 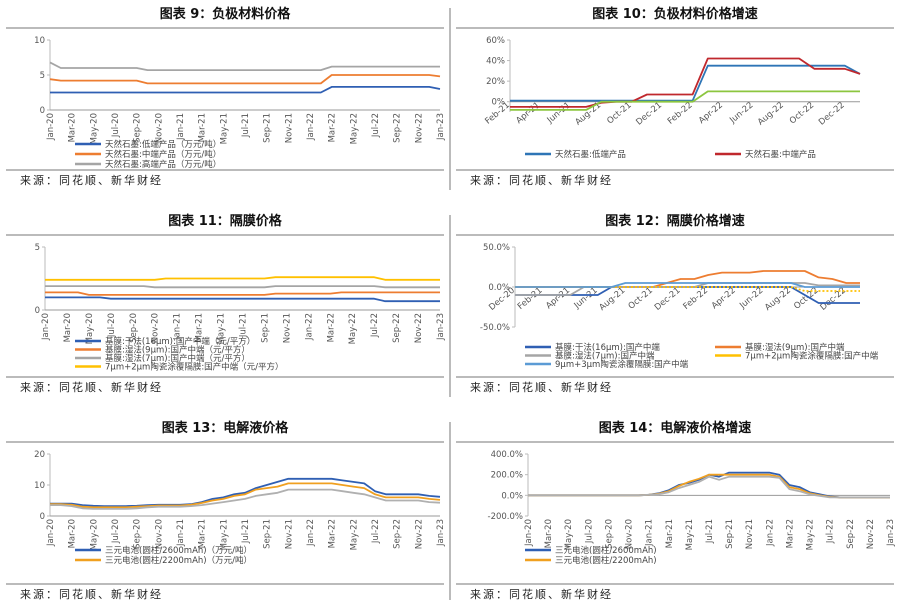 What do you see at coordinates (495, 62) in the screenshot?
I see `y-tick-label: 40%` at bounding box center [495, 62].